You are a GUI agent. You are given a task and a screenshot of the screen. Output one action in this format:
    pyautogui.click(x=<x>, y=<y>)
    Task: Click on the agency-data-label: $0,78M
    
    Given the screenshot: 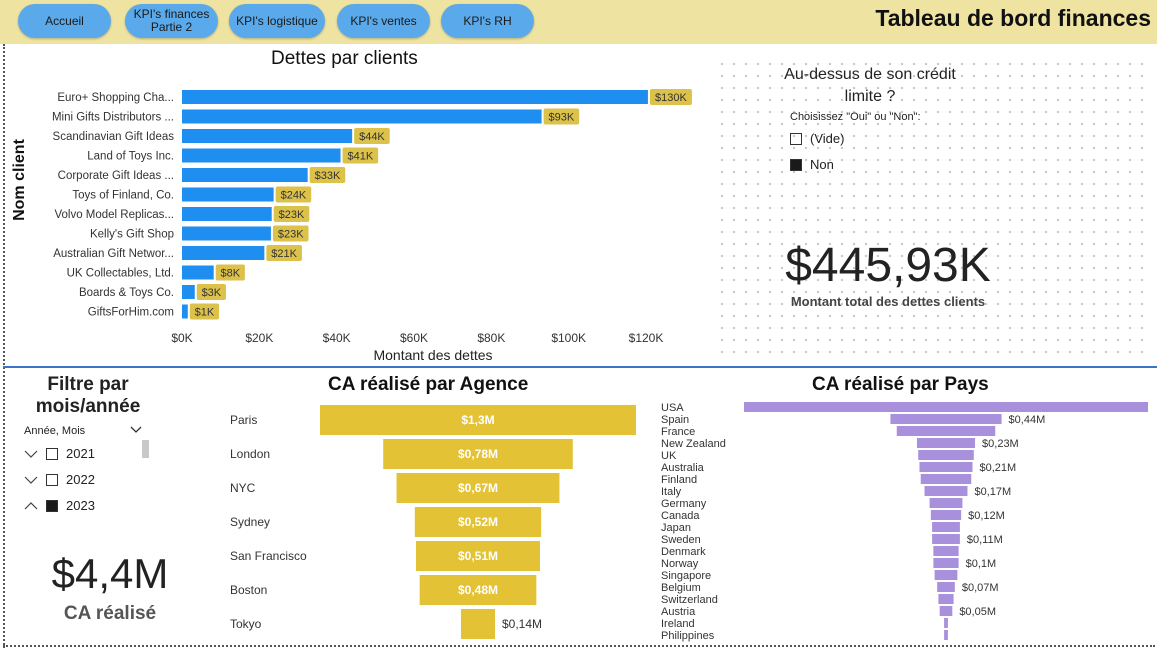 What is the action you would take?
    pyautogui.click(x=478, y=454)
    